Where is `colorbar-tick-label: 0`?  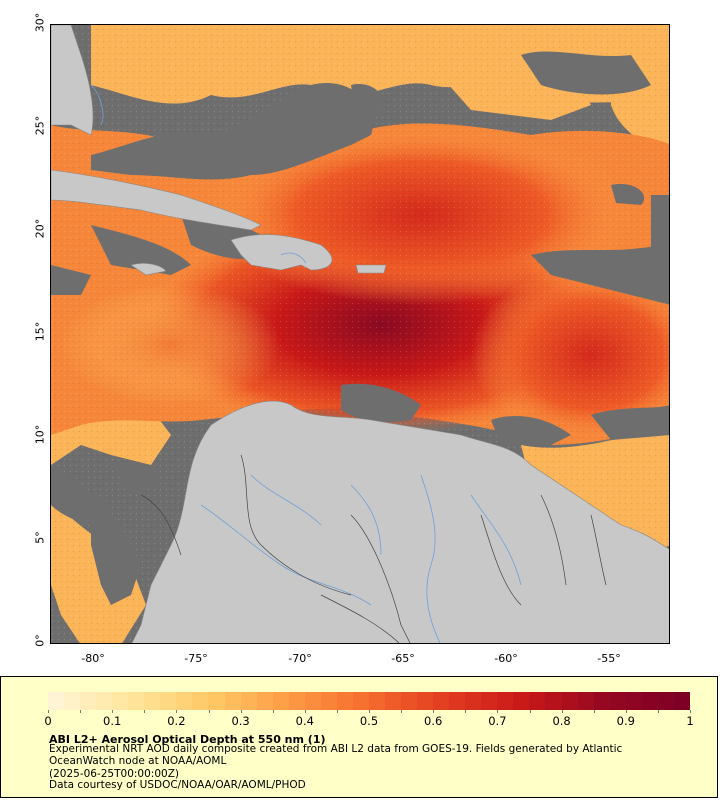
colorbar-tick-label: 0 is located at coordinates (48, 721).